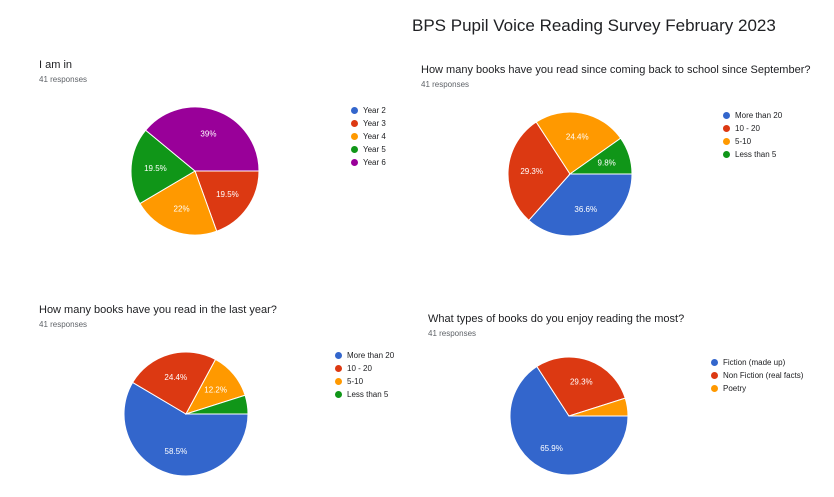 The width and height of the screenshot is (834, 497). I want to click on pie-slice-fiction-made-up, so click(569, 420).